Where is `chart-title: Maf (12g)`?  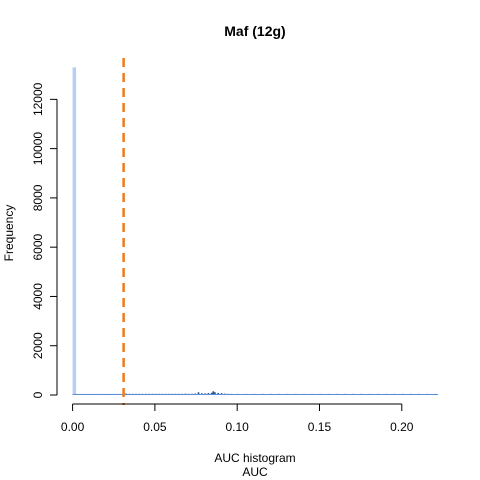
chart-title: Maf (12g) is located at coordinates (254, 31).